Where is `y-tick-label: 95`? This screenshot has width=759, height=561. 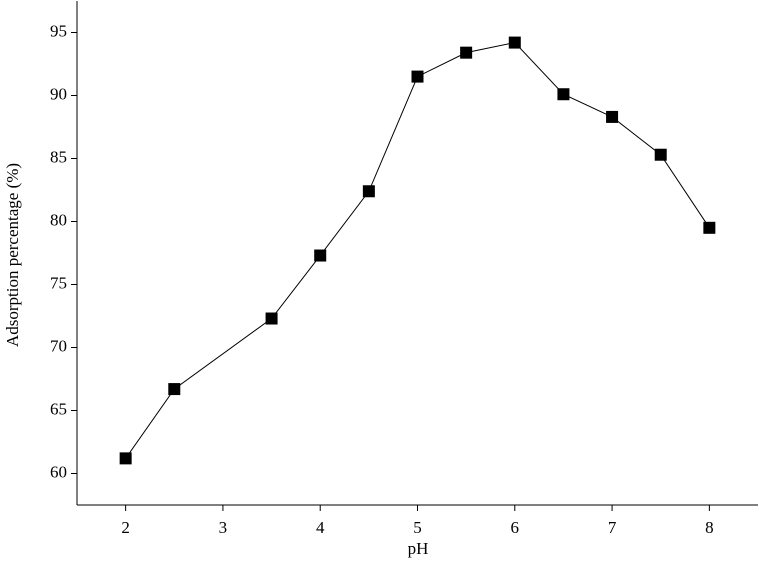
y-tick-label: 95 is located at coordinates (58, 30).